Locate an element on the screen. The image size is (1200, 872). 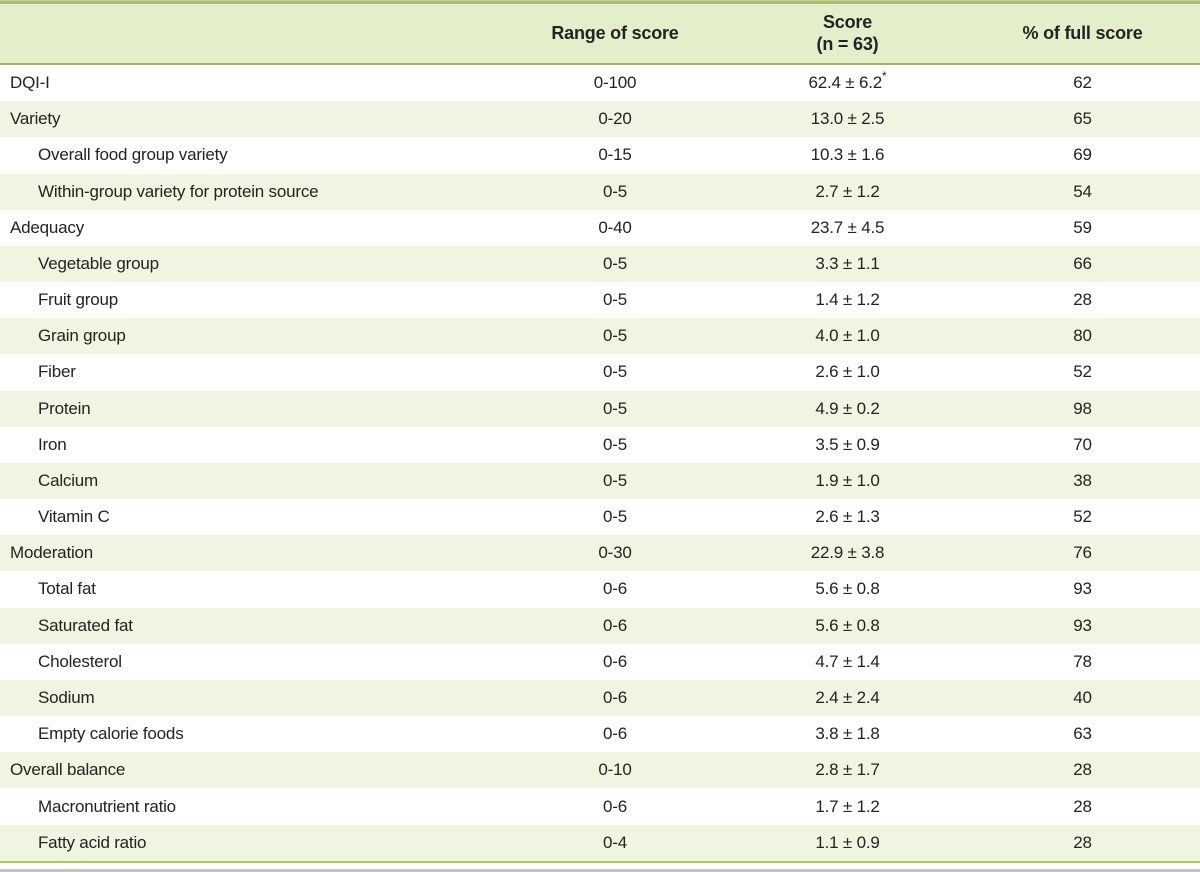
row-score-value: 2.6 ± 1.3 is located at coordinates (847, 517).